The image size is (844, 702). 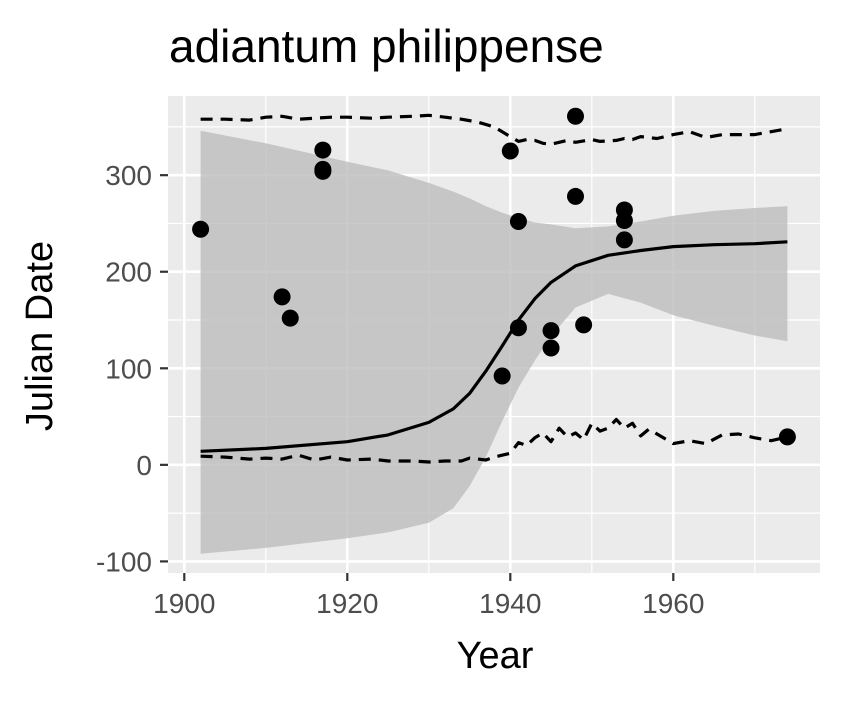 I want to click on y-tick-label: 100, so click(x=128, y=368).